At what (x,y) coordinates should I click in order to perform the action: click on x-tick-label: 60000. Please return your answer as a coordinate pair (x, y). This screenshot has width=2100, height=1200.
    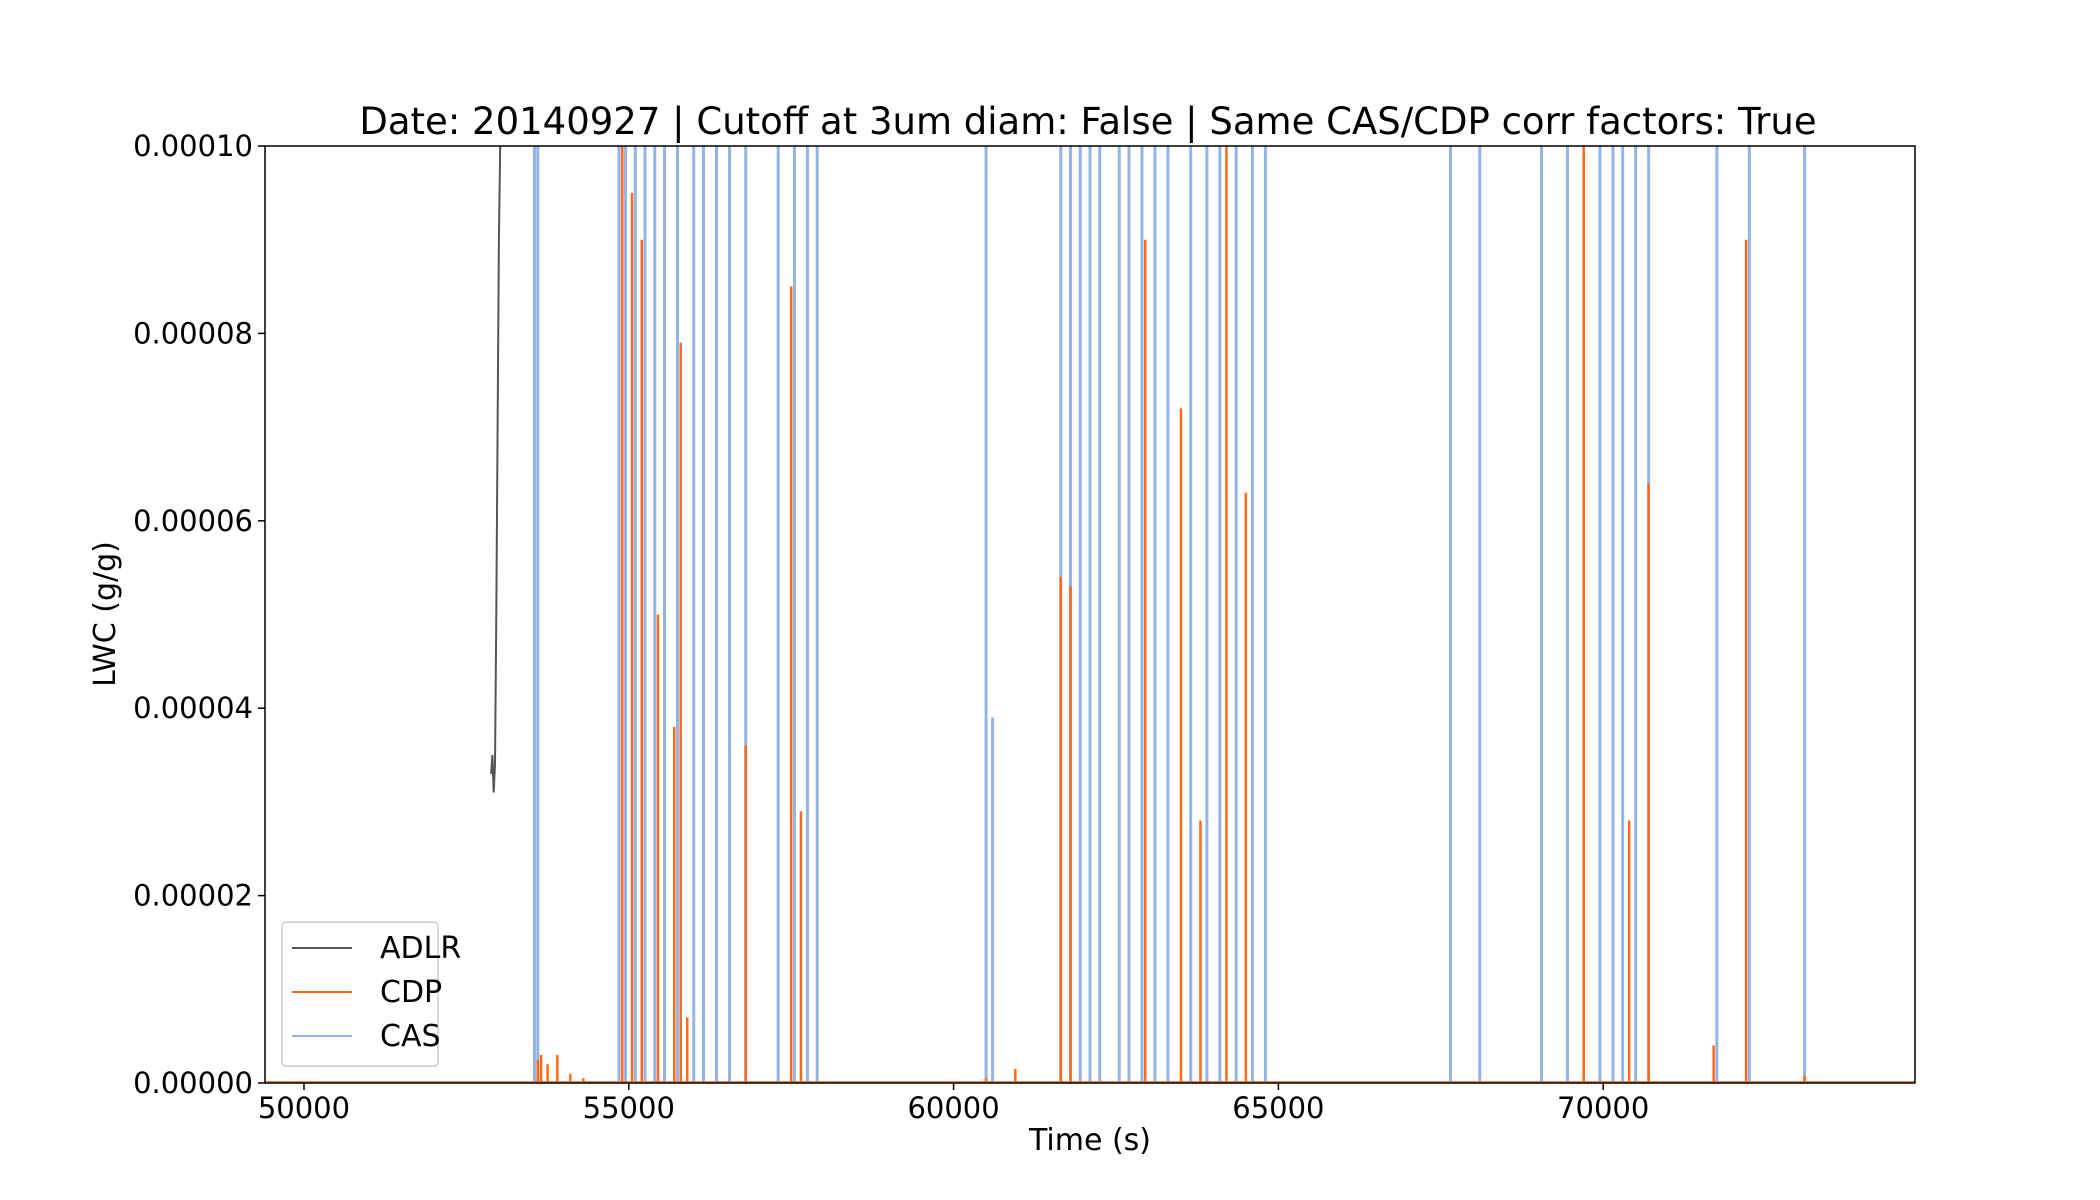
    Looking at the image, I should click on (953, 1108).